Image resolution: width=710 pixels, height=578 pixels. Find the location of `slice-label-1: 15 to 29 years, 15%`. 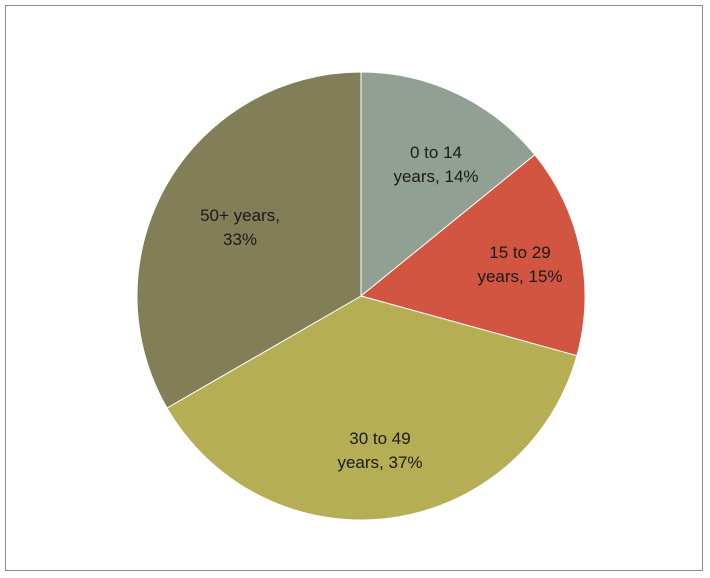

slice-label-1: 15 to 29 years, 15% is located at coordinates (519, 264).